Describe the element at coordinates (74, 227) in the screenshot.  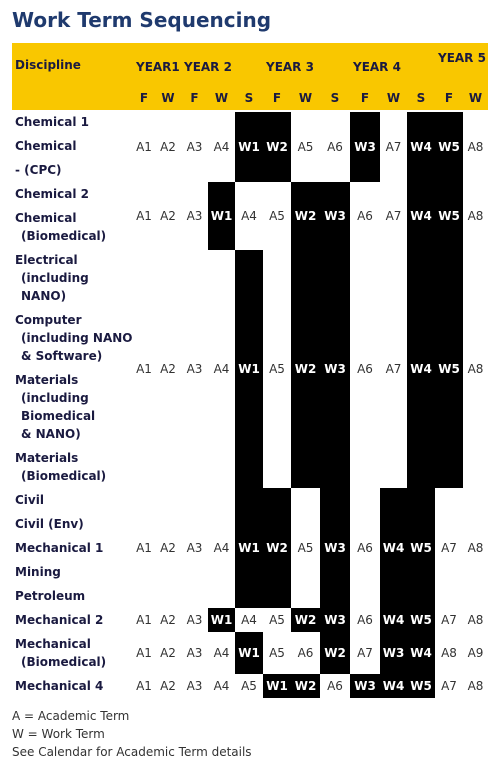
I see `discipline: Chemical (Biomedical)` at that location.